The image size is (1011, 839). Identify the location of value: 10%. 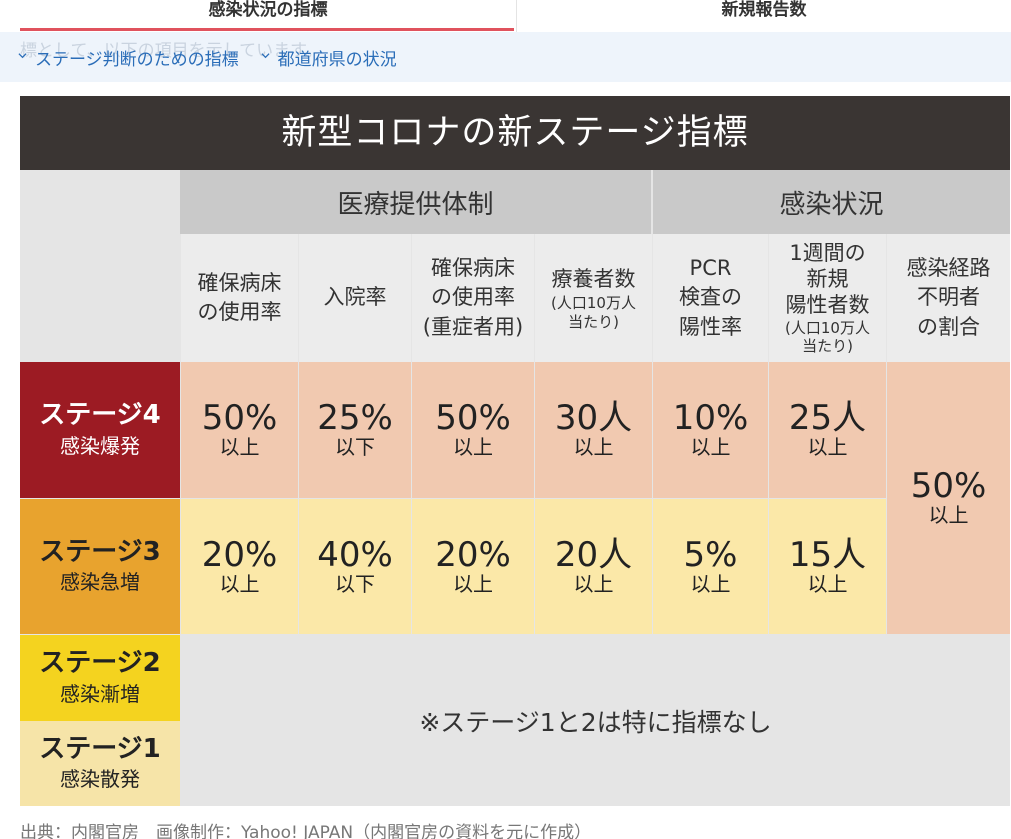
(710, 418).